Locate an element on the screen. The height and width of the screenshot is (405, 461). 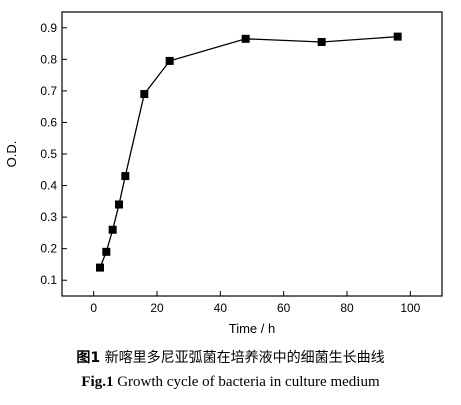
caption-en-fig-label: Fig.1 is located at coordinates (97, 382).